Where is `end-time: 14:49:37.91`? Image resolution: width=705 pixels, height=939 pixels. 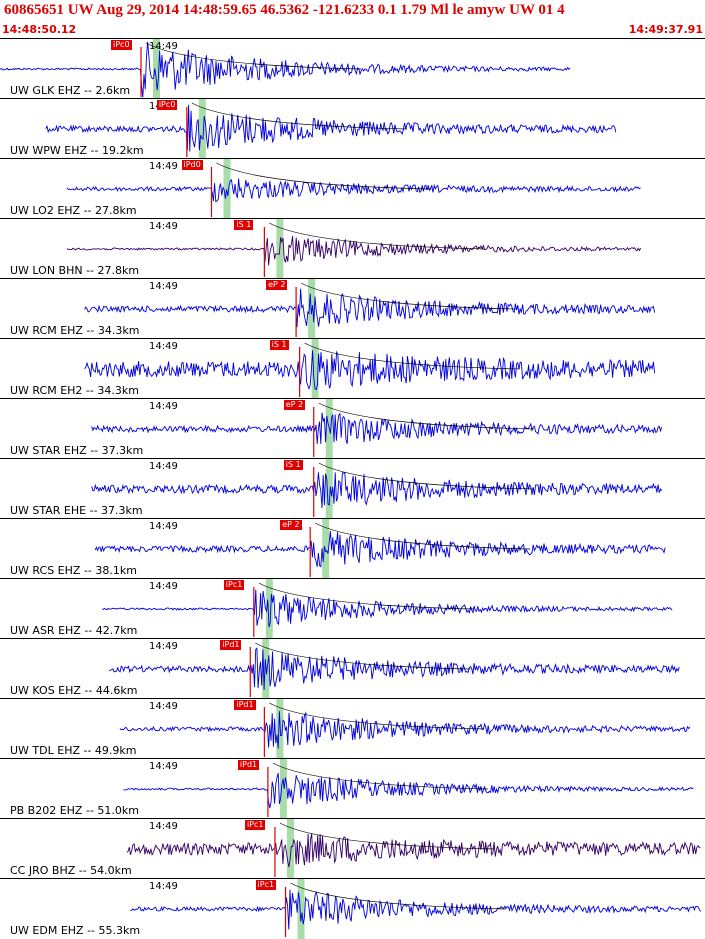
end-time: 14:49:37.91 is located at coordinates (665, 29).